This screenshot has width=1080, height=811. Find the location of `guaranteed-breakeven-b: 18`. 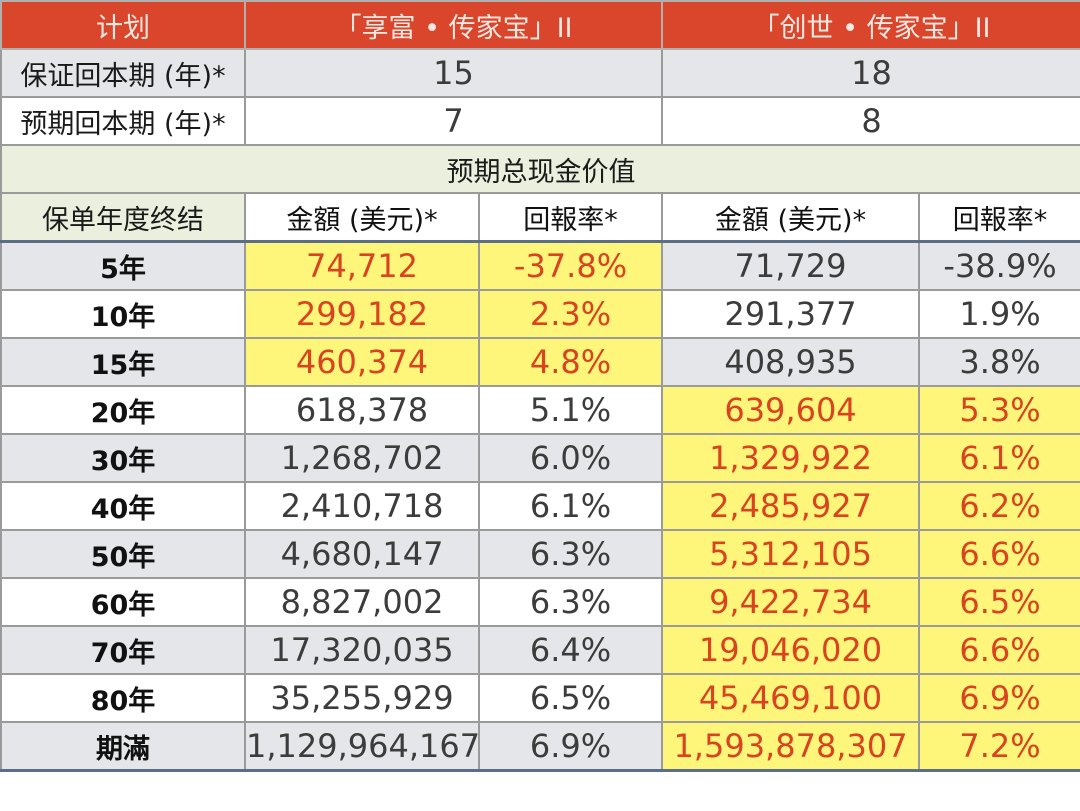

guaranteed-breakeven-b: 18 is located at coordinates (870, 73).